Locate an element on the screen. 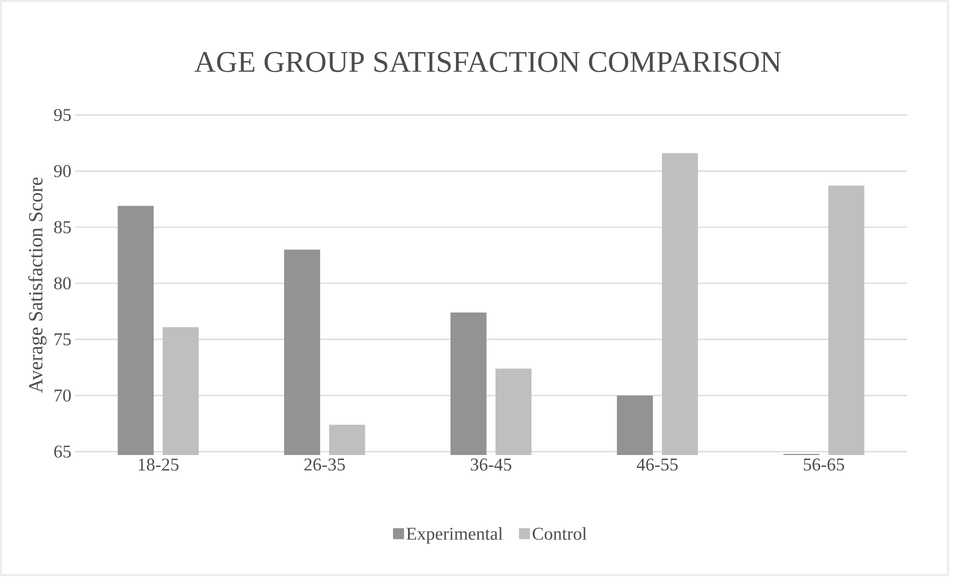  legend-label: Experimental is located at coordinates (454, 535).